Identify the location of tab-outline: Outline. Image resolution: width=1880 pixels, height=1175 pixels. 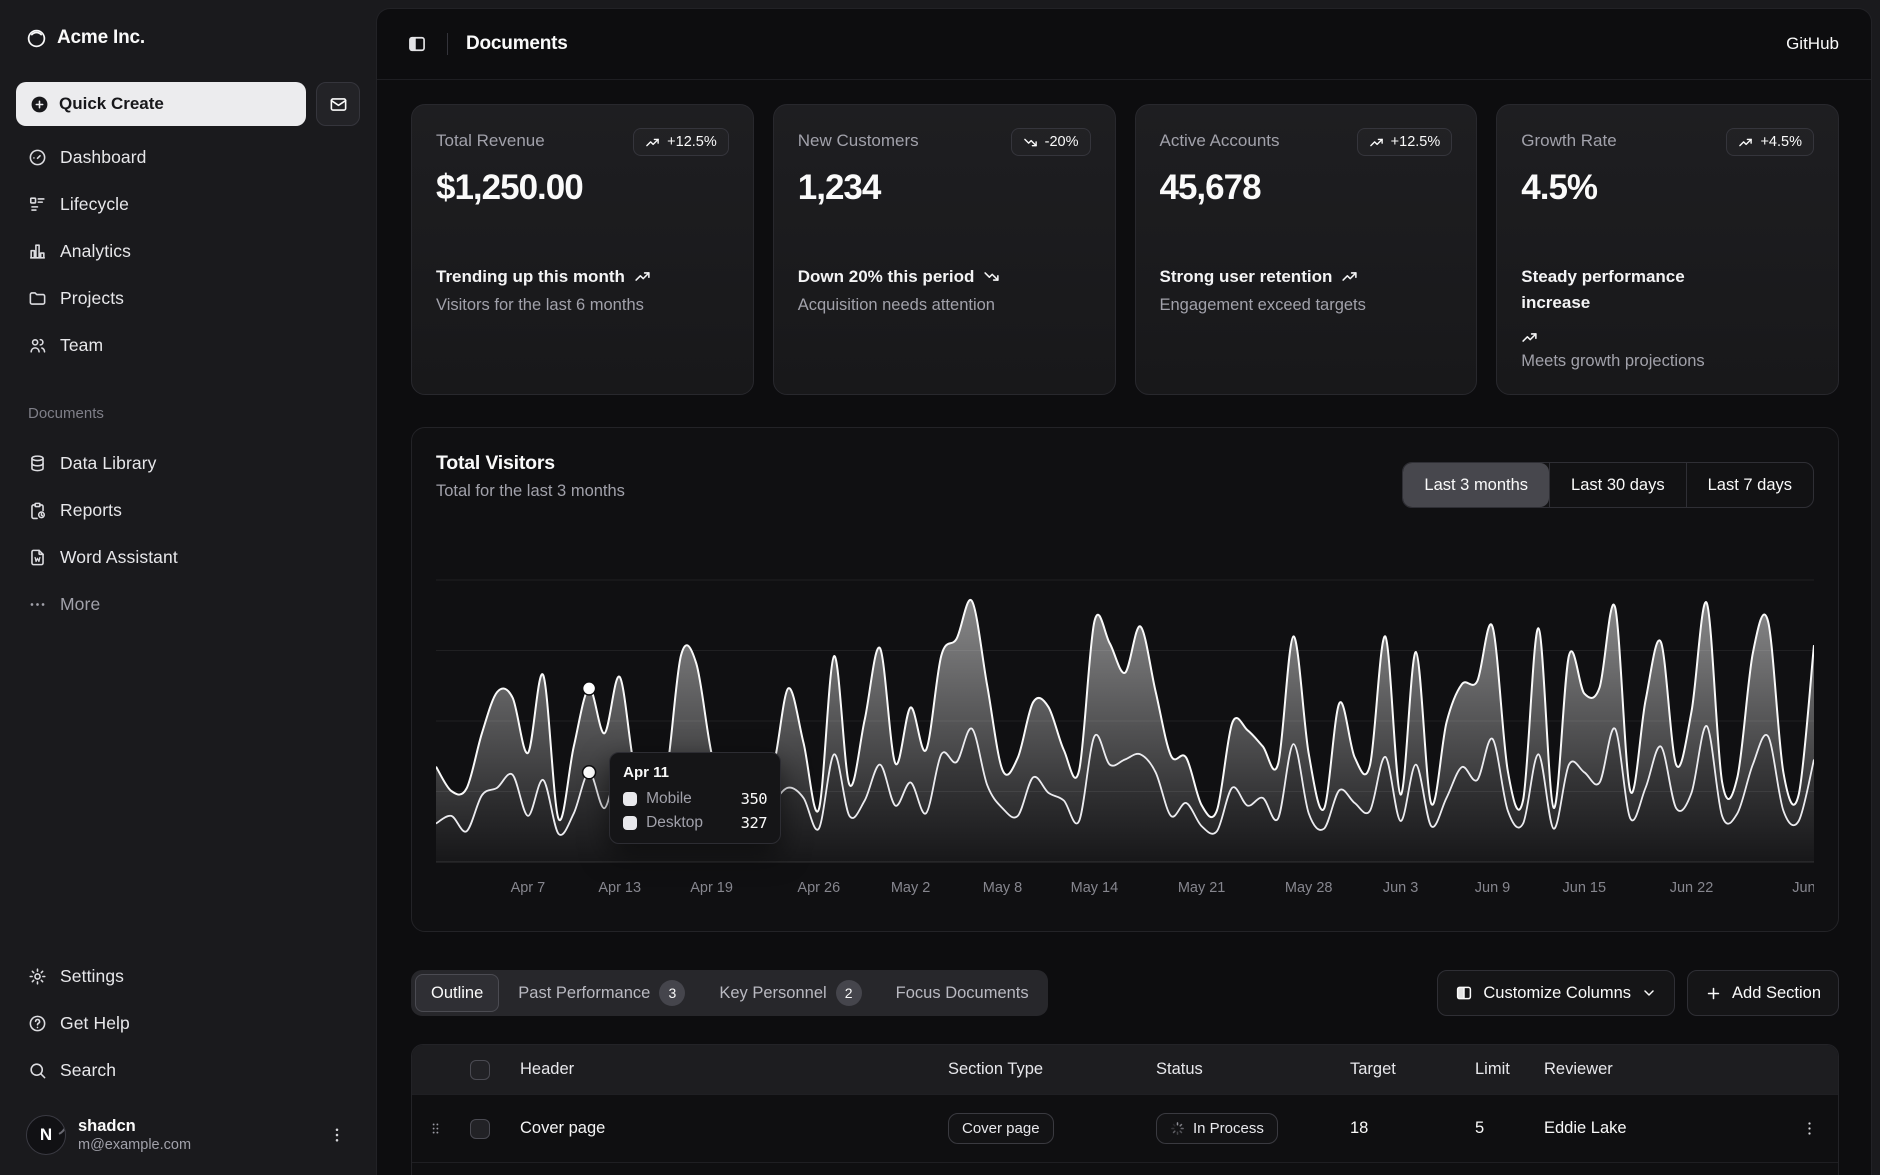
(457, 993).